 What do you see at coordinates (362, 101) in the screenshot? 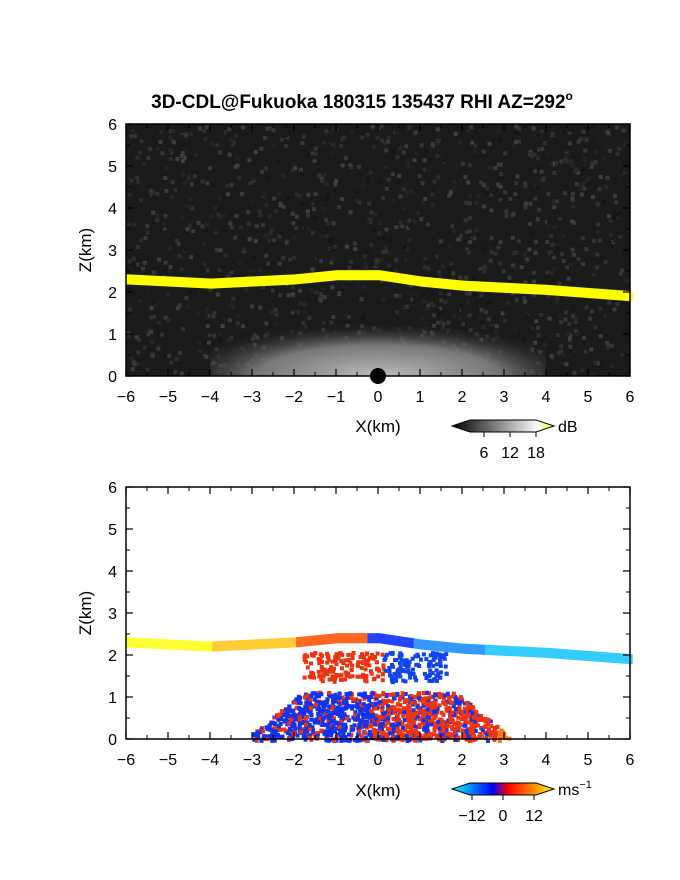
I see `chart-title: 3D-CDL@Fukuoka 180315 135437 RHI AZ=292o` at bounding box center [362, 101].